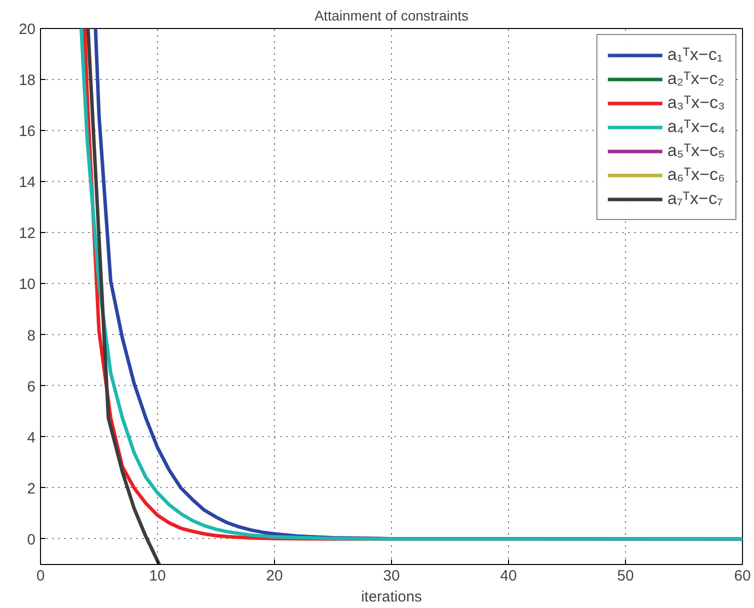  I want to click on legend-label: a₂ᵀx−c₂, so click(695, 79).